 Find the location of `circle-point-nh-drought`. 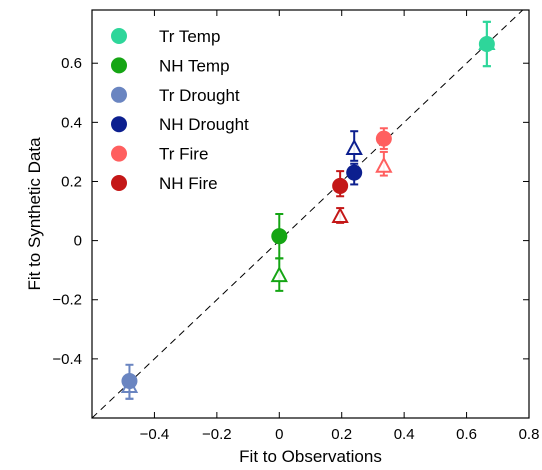

circle-point-nh-drought is located at coordinates (354, 172).